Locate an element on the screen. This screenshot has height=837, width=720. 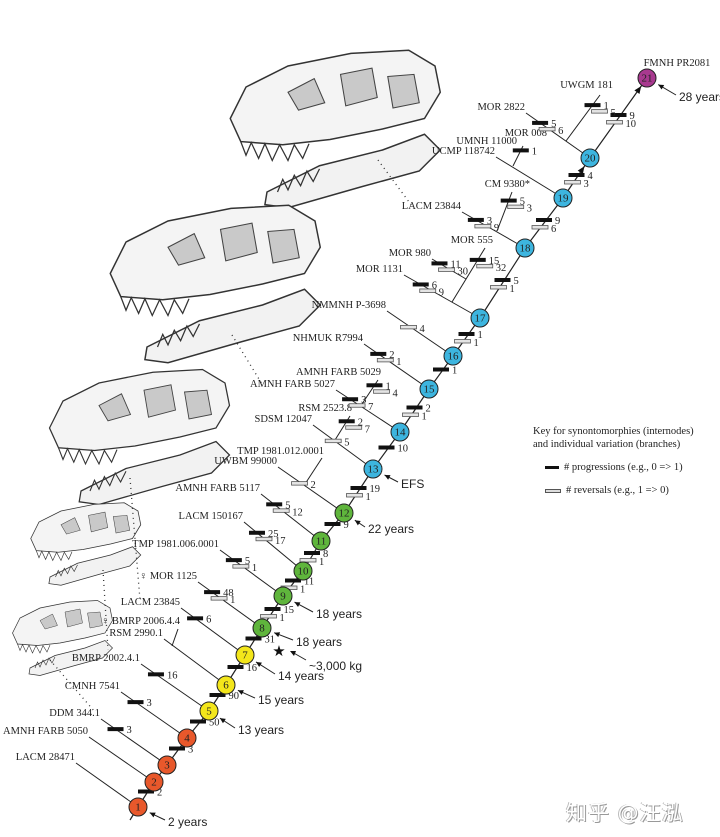
age-annotation: EFS is located at coordinates (412, 484).